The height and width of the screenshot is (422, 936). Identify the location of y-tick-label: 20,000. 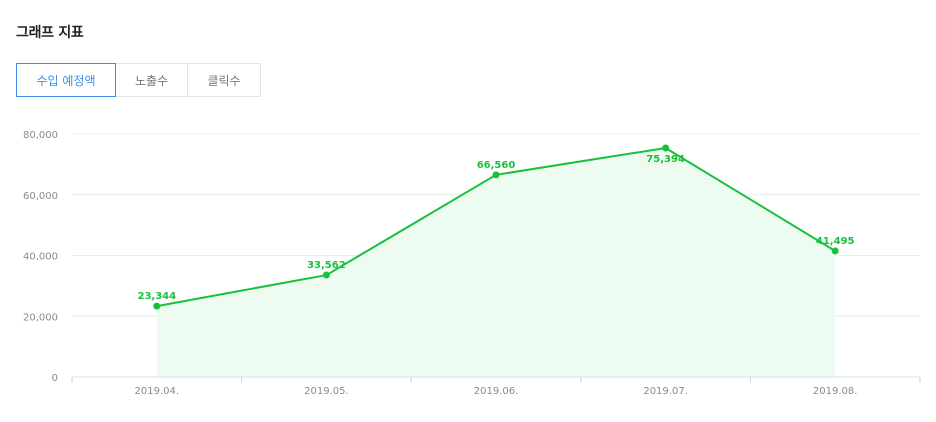
(40, 317).